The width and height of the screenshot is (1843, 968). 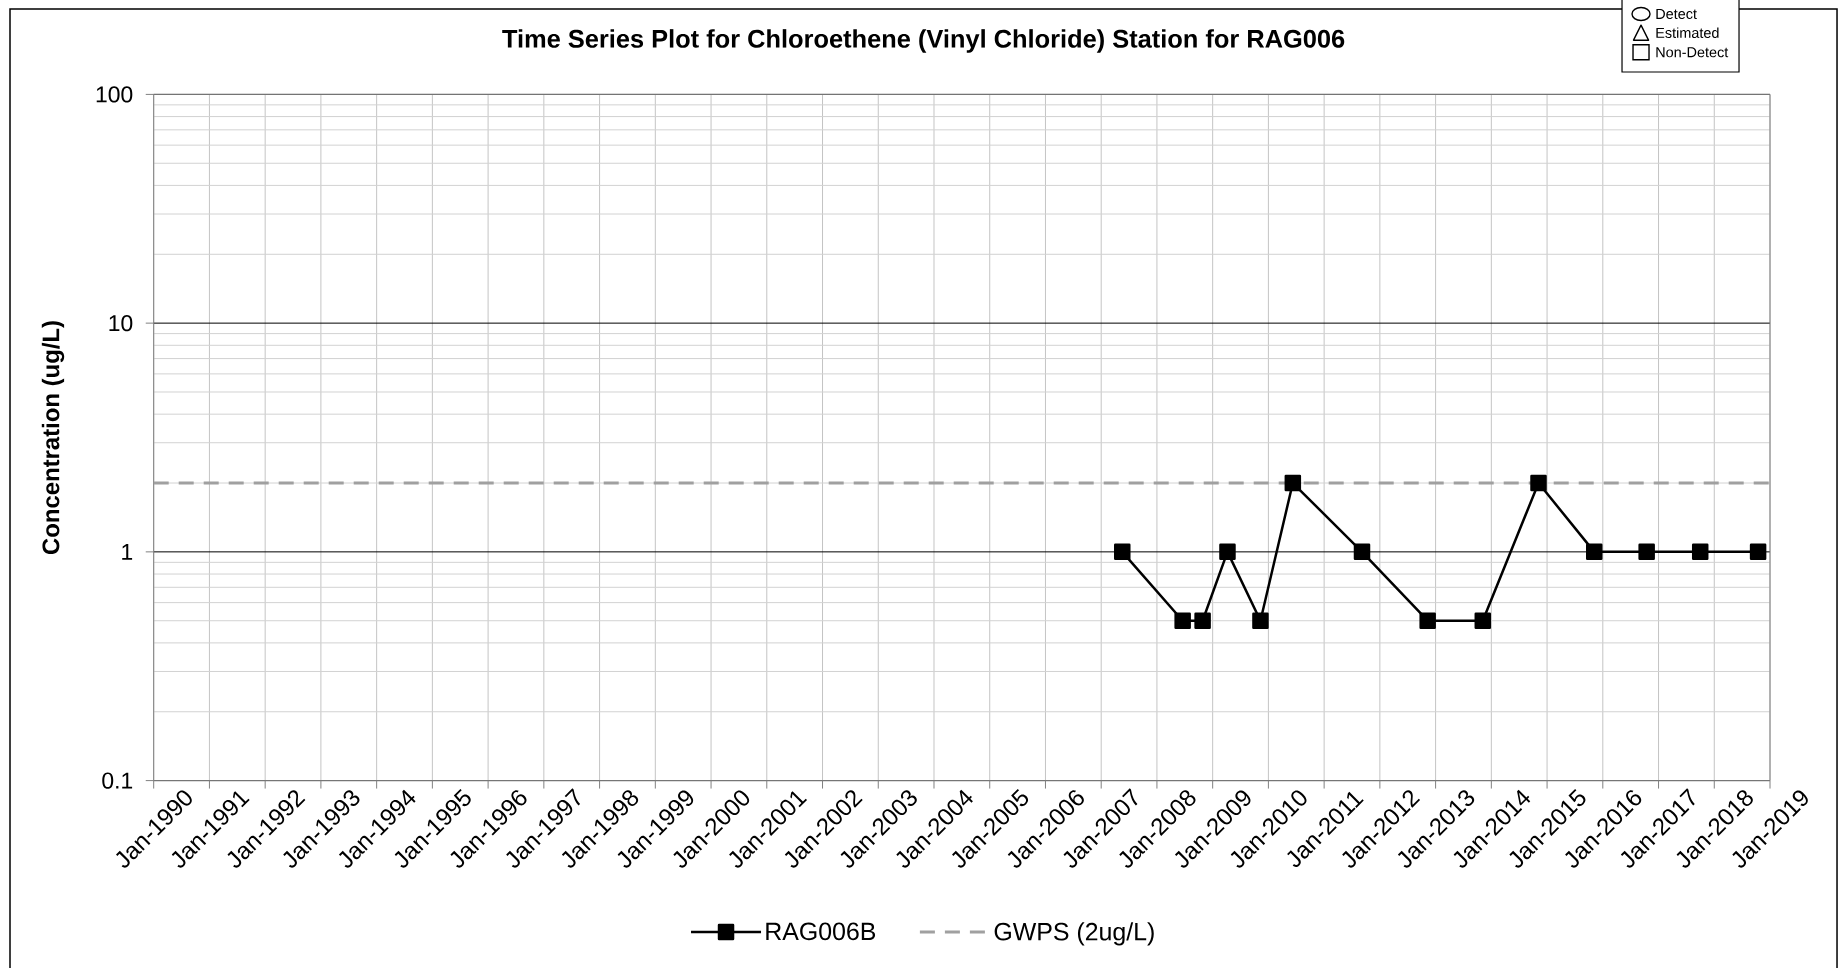 What do you see at coordinates (821, 931) in the screenshot?
I see `legend-label: RAG006B` at bounding box center [821, 931].